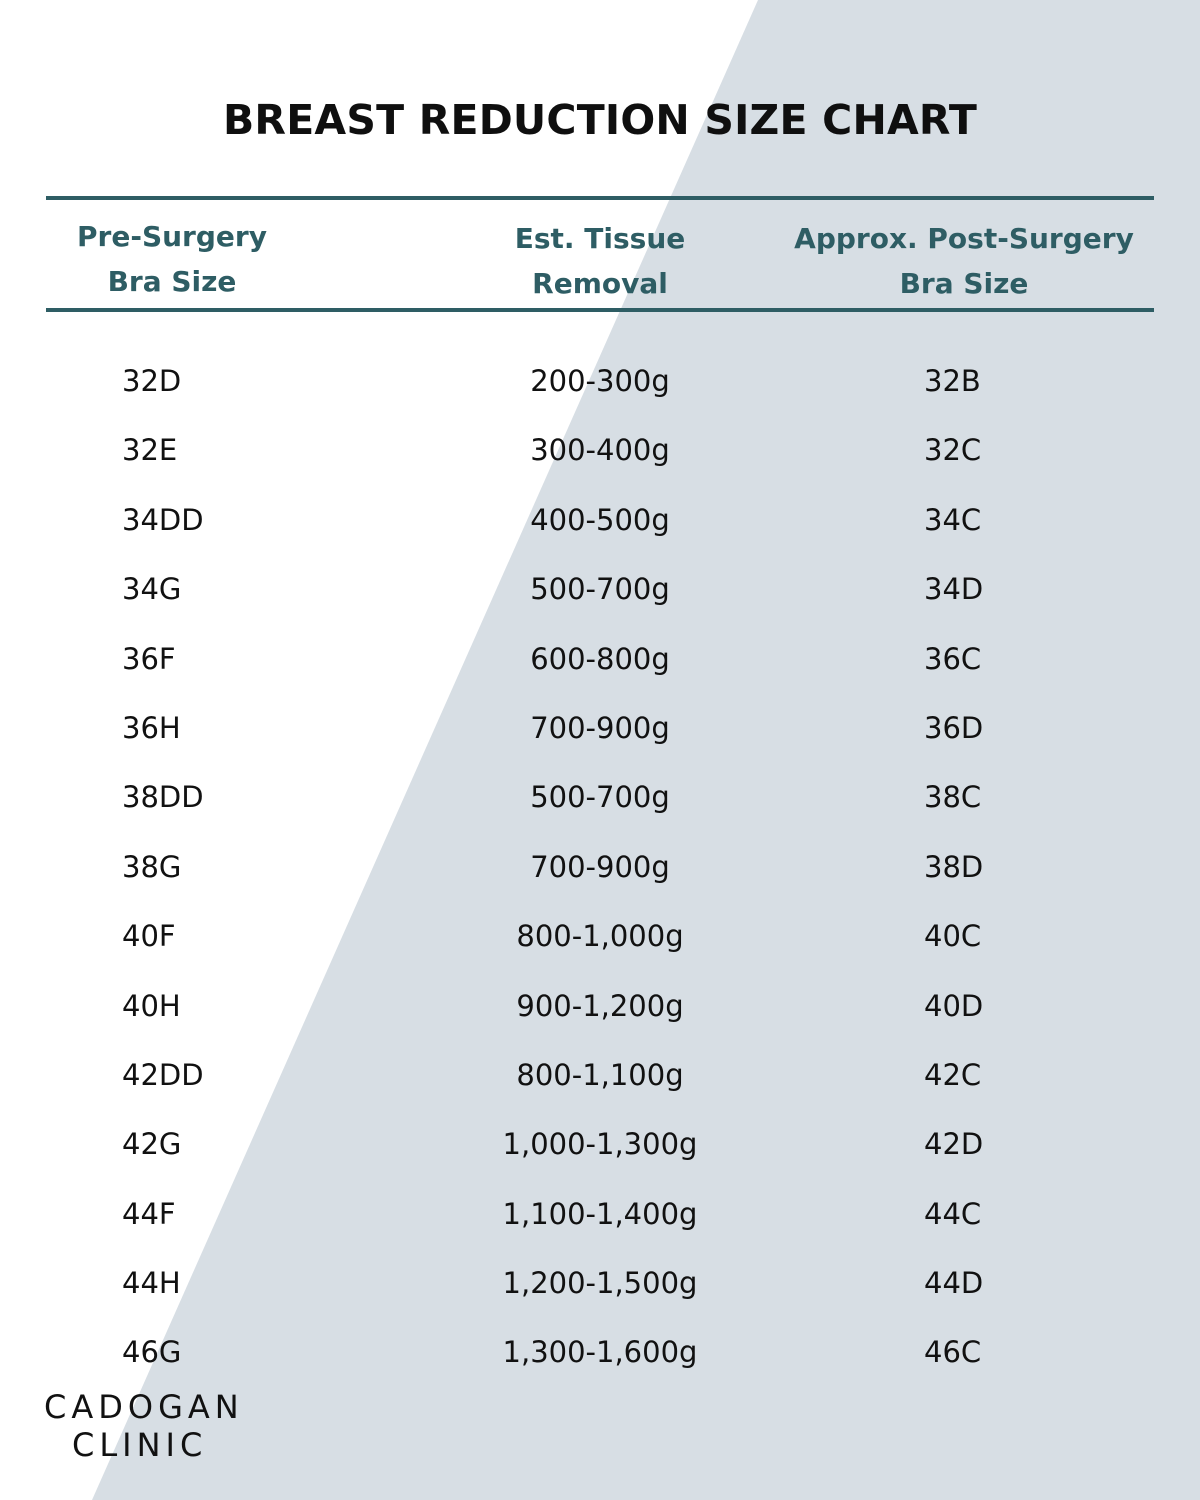  I want to click on table-row: 32D 200-300g 32B, so click(600, 380).